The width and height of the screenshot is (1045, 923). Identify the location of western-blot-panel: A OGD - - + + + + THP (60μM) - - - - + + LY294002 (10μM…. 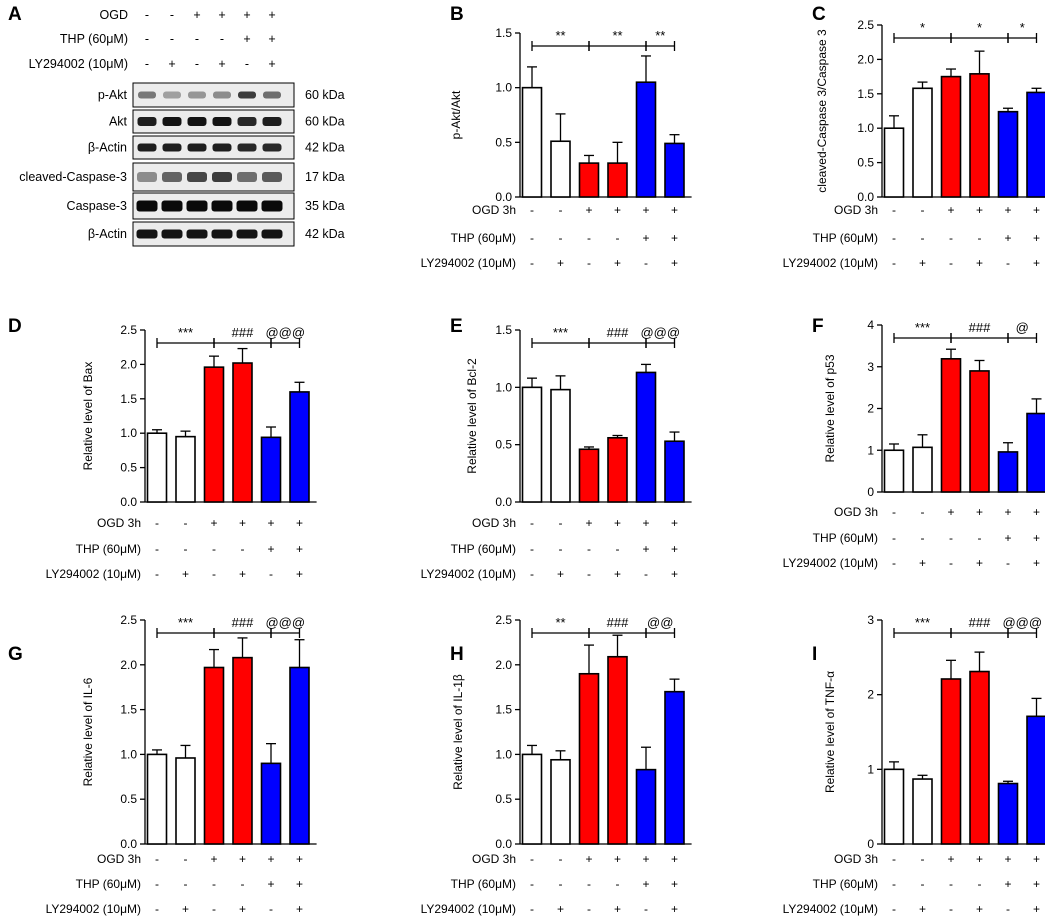
(176, 125).